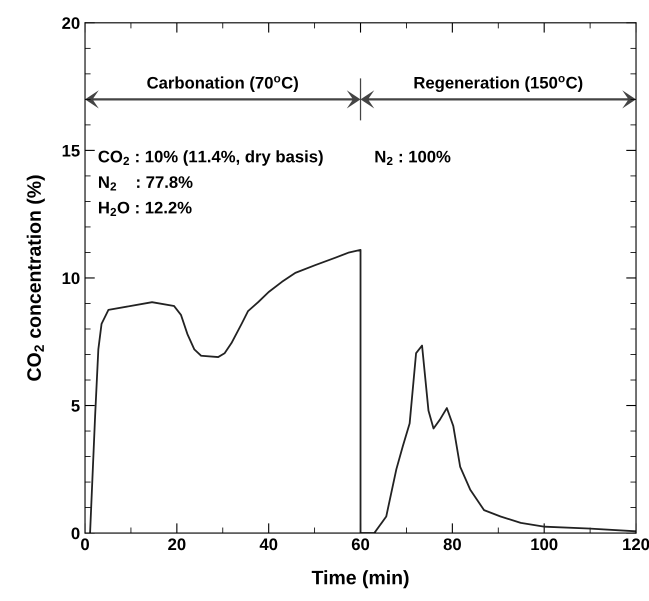 This screenshot has width=649, height=601. Describe the element at coordinates (177, 544) in the screenshot. I see `x-tick-label: 20` at that location.